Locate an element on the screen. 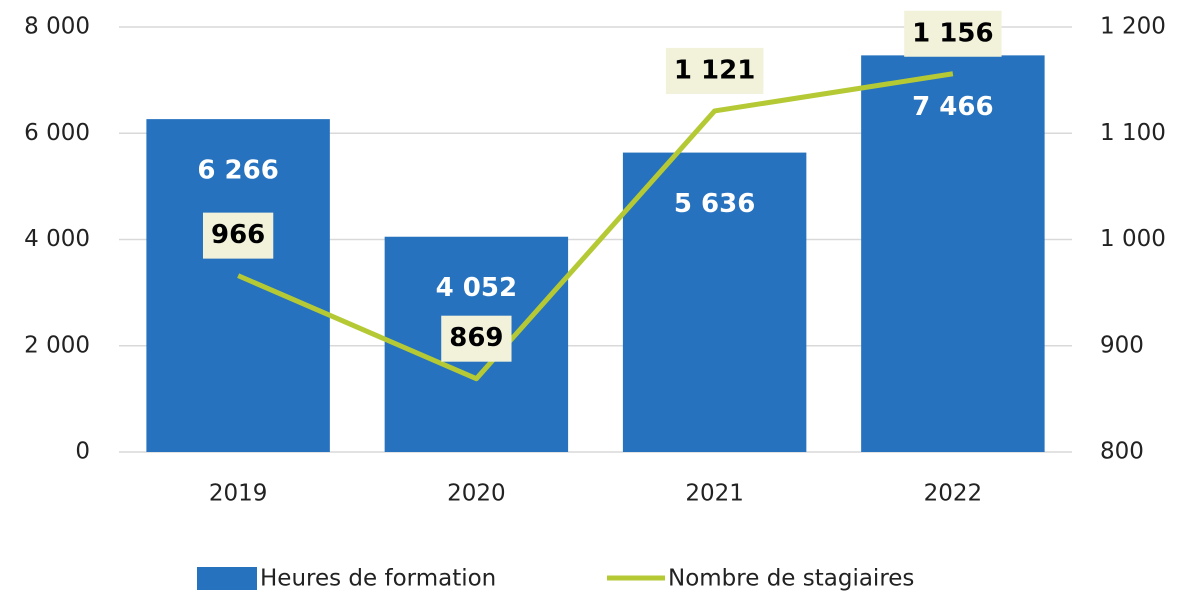 This screenshot has width=1179, height=594. line-value-label: 1 156 is located at coordinates (953, 33).